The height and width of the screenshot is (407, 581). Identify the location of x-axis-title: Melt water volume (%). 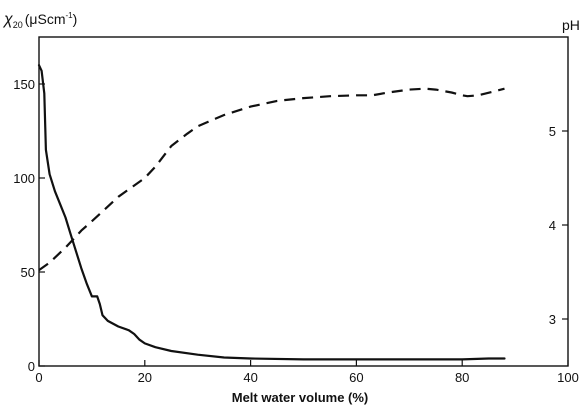
(300, 397).